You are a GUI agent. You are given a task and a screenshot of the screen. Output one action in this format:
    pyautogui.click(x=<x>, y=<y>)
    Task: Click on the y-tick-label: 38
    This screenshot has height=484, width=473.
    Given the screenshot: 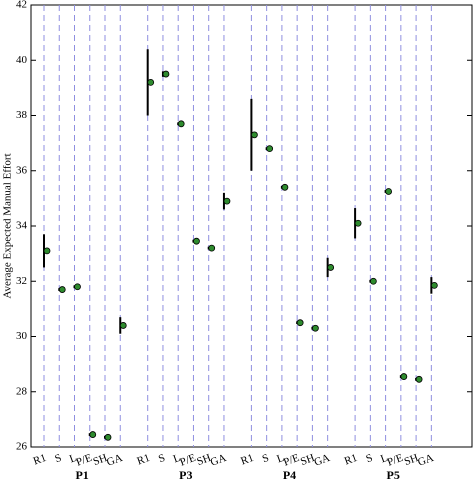 What is the action you would take?
    pyautogui.click(x=22, y=115)
    